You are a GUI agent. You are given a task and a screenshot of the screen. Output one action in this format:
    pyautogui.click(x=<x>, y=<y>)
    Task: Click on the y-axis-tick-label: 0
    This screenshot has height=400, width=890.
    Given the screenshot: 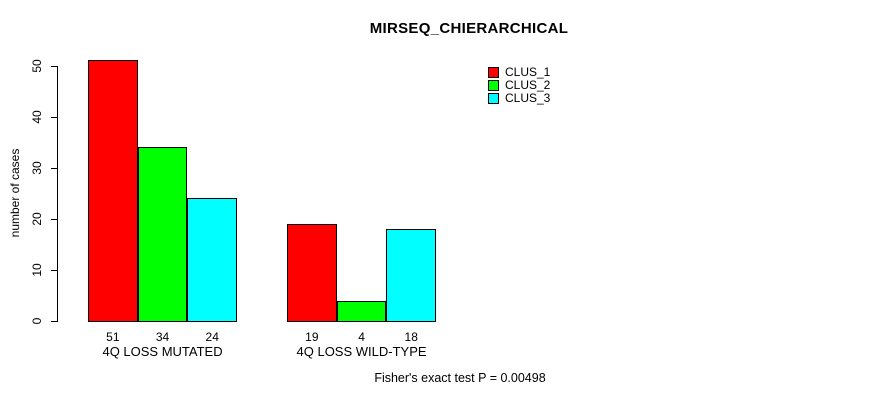 What is the action you would take?
    pyautogui.click(x=37, y=321)
    